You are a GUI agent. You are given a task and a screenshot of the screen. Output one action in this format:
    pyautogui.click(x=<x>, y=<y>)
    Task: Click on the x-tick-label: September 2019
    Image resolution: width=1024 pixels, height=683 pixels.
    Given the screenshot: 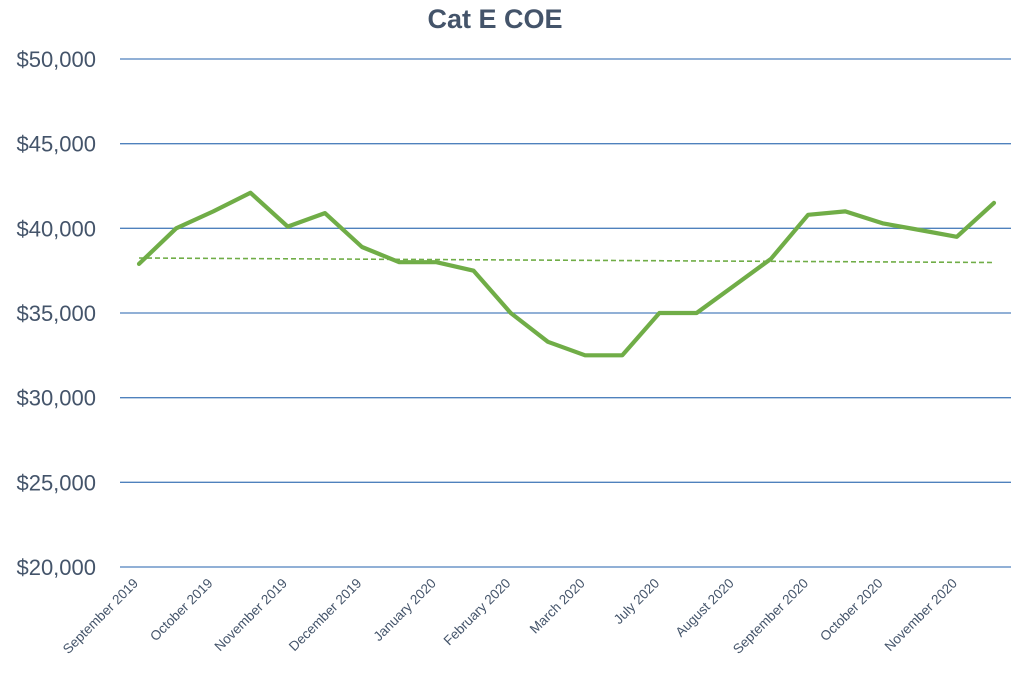 What is the action you would take?
    pyautogui.click(x=100, y=616)
    